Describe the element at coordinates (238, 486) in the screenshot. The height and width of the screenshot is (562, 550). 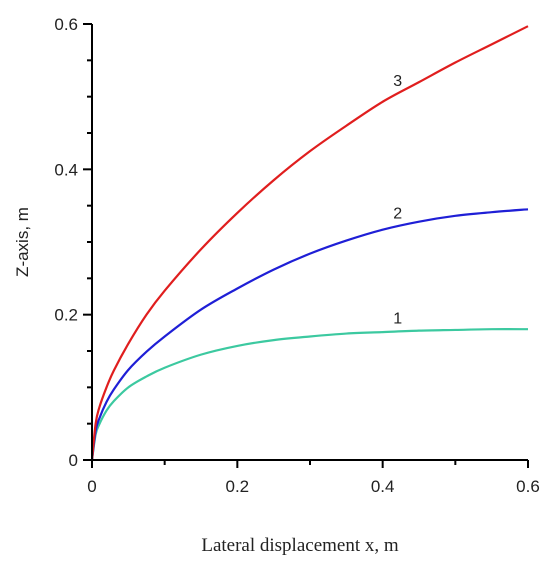
I see `x-tick-label: 0.2` at that location.